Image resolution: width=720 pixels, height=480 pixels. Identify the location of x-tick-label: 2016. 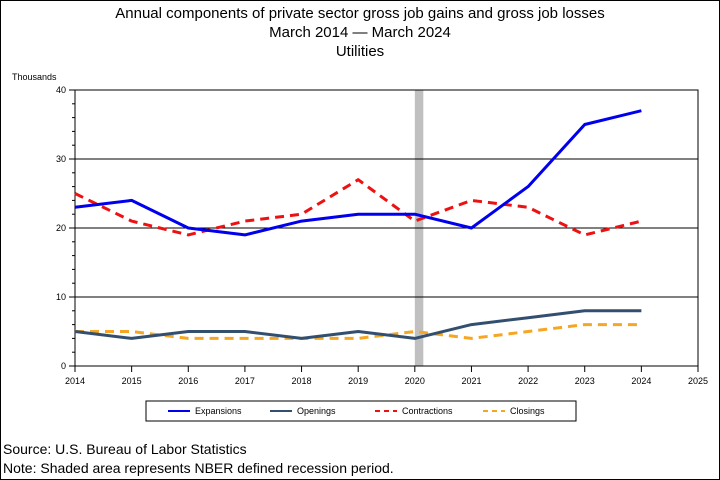
(188, 381).